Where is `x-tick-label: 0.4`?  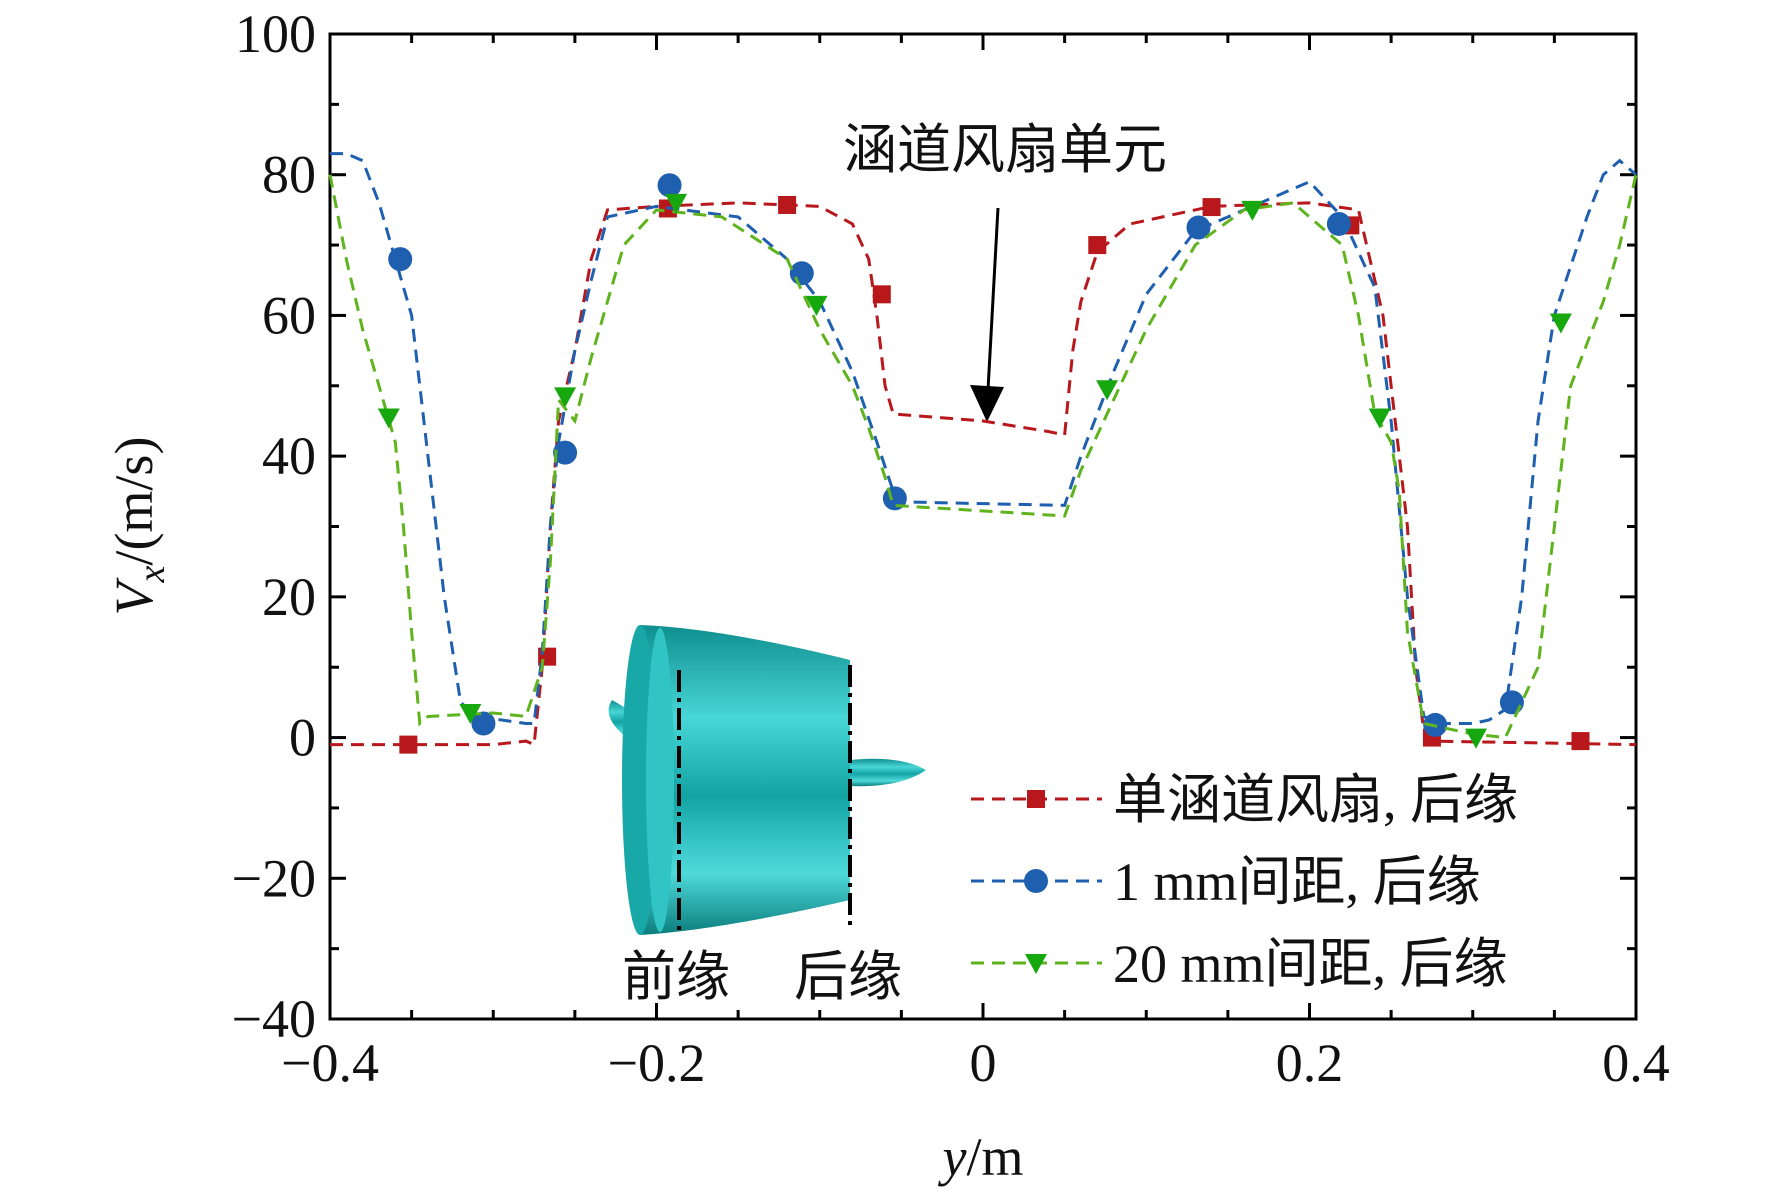
x-tick-label: 0.4 is located at coordinates (1636, 1063).